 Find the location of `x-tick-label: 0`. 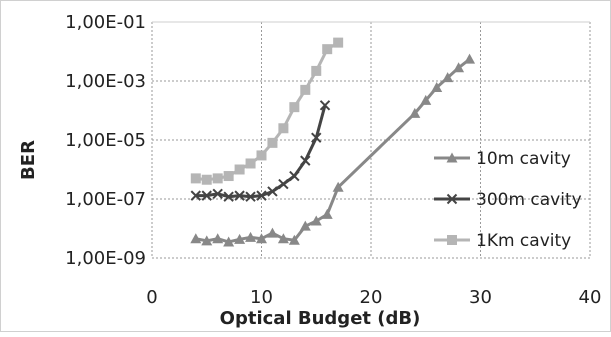

x-tick-label: 0 is located at coordinates (151, 297).